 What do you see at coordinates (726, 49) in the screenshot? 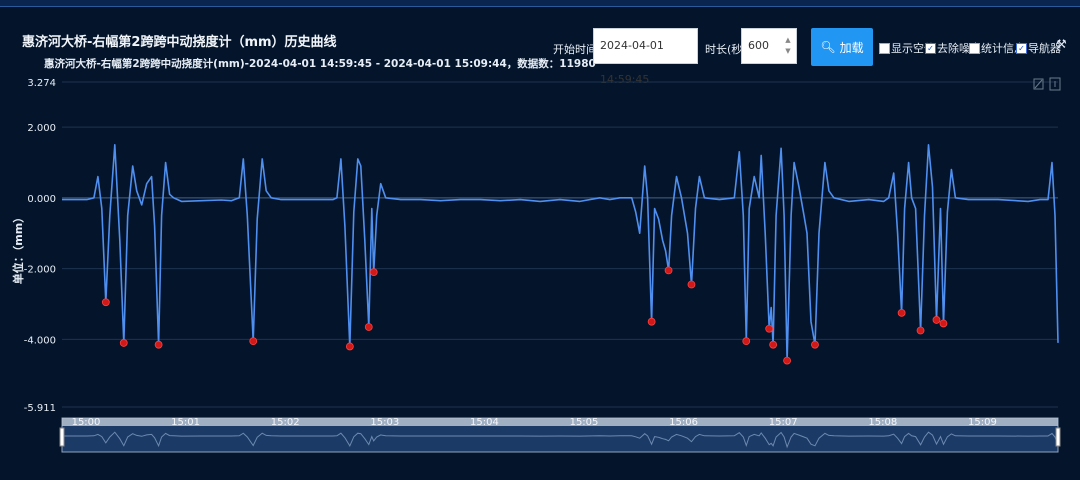
I see `duration-label: 时长(秒)` at bounding box center [726, 49].